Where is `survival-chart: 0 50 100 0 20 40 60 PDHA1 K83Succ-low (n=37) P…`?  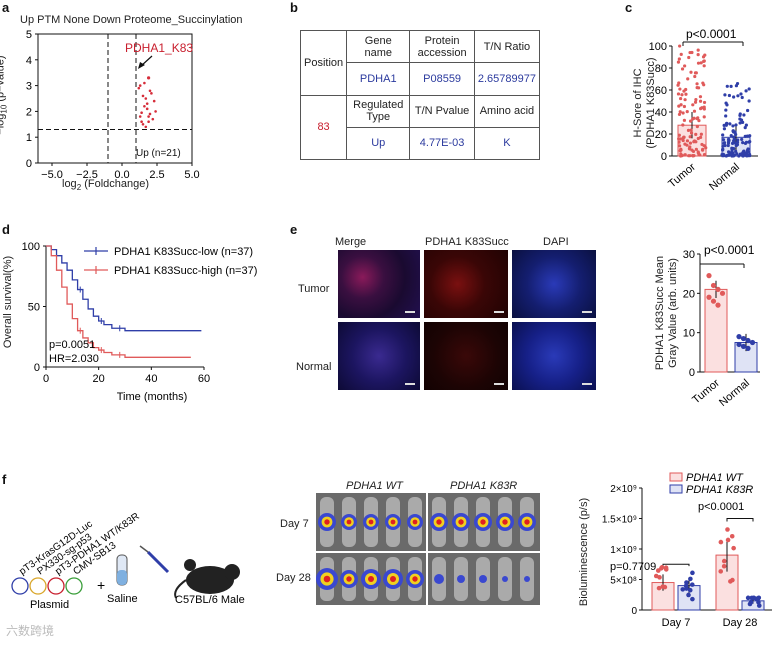
survival-chart: 0 50 100 0 20 40 60 PDHA1 K83Succ-low (n=37) P… is located at coordinates (140, 322).